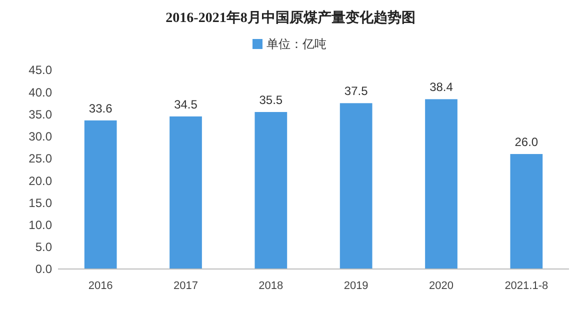 The width and height of the screenshot is (581, 327). Describe the element at coordinates (356, 286) in the screenshot. I see `x-tick-label: 2019` at that location.